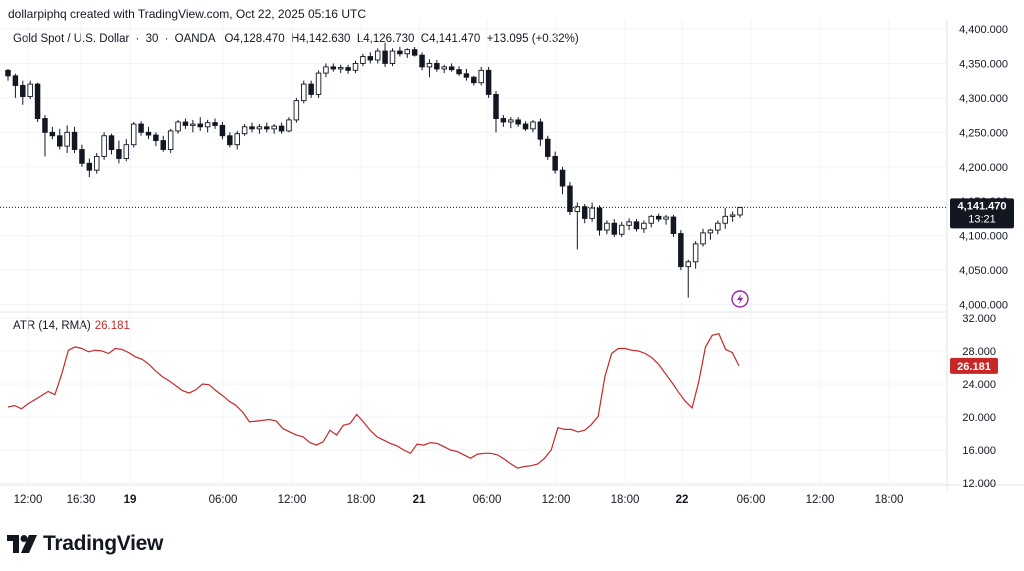  Describe the element at coordinates (71, 39) in the screenshot. I see `symbol-name: Gold Spot / U.S. Dollar` at that location.